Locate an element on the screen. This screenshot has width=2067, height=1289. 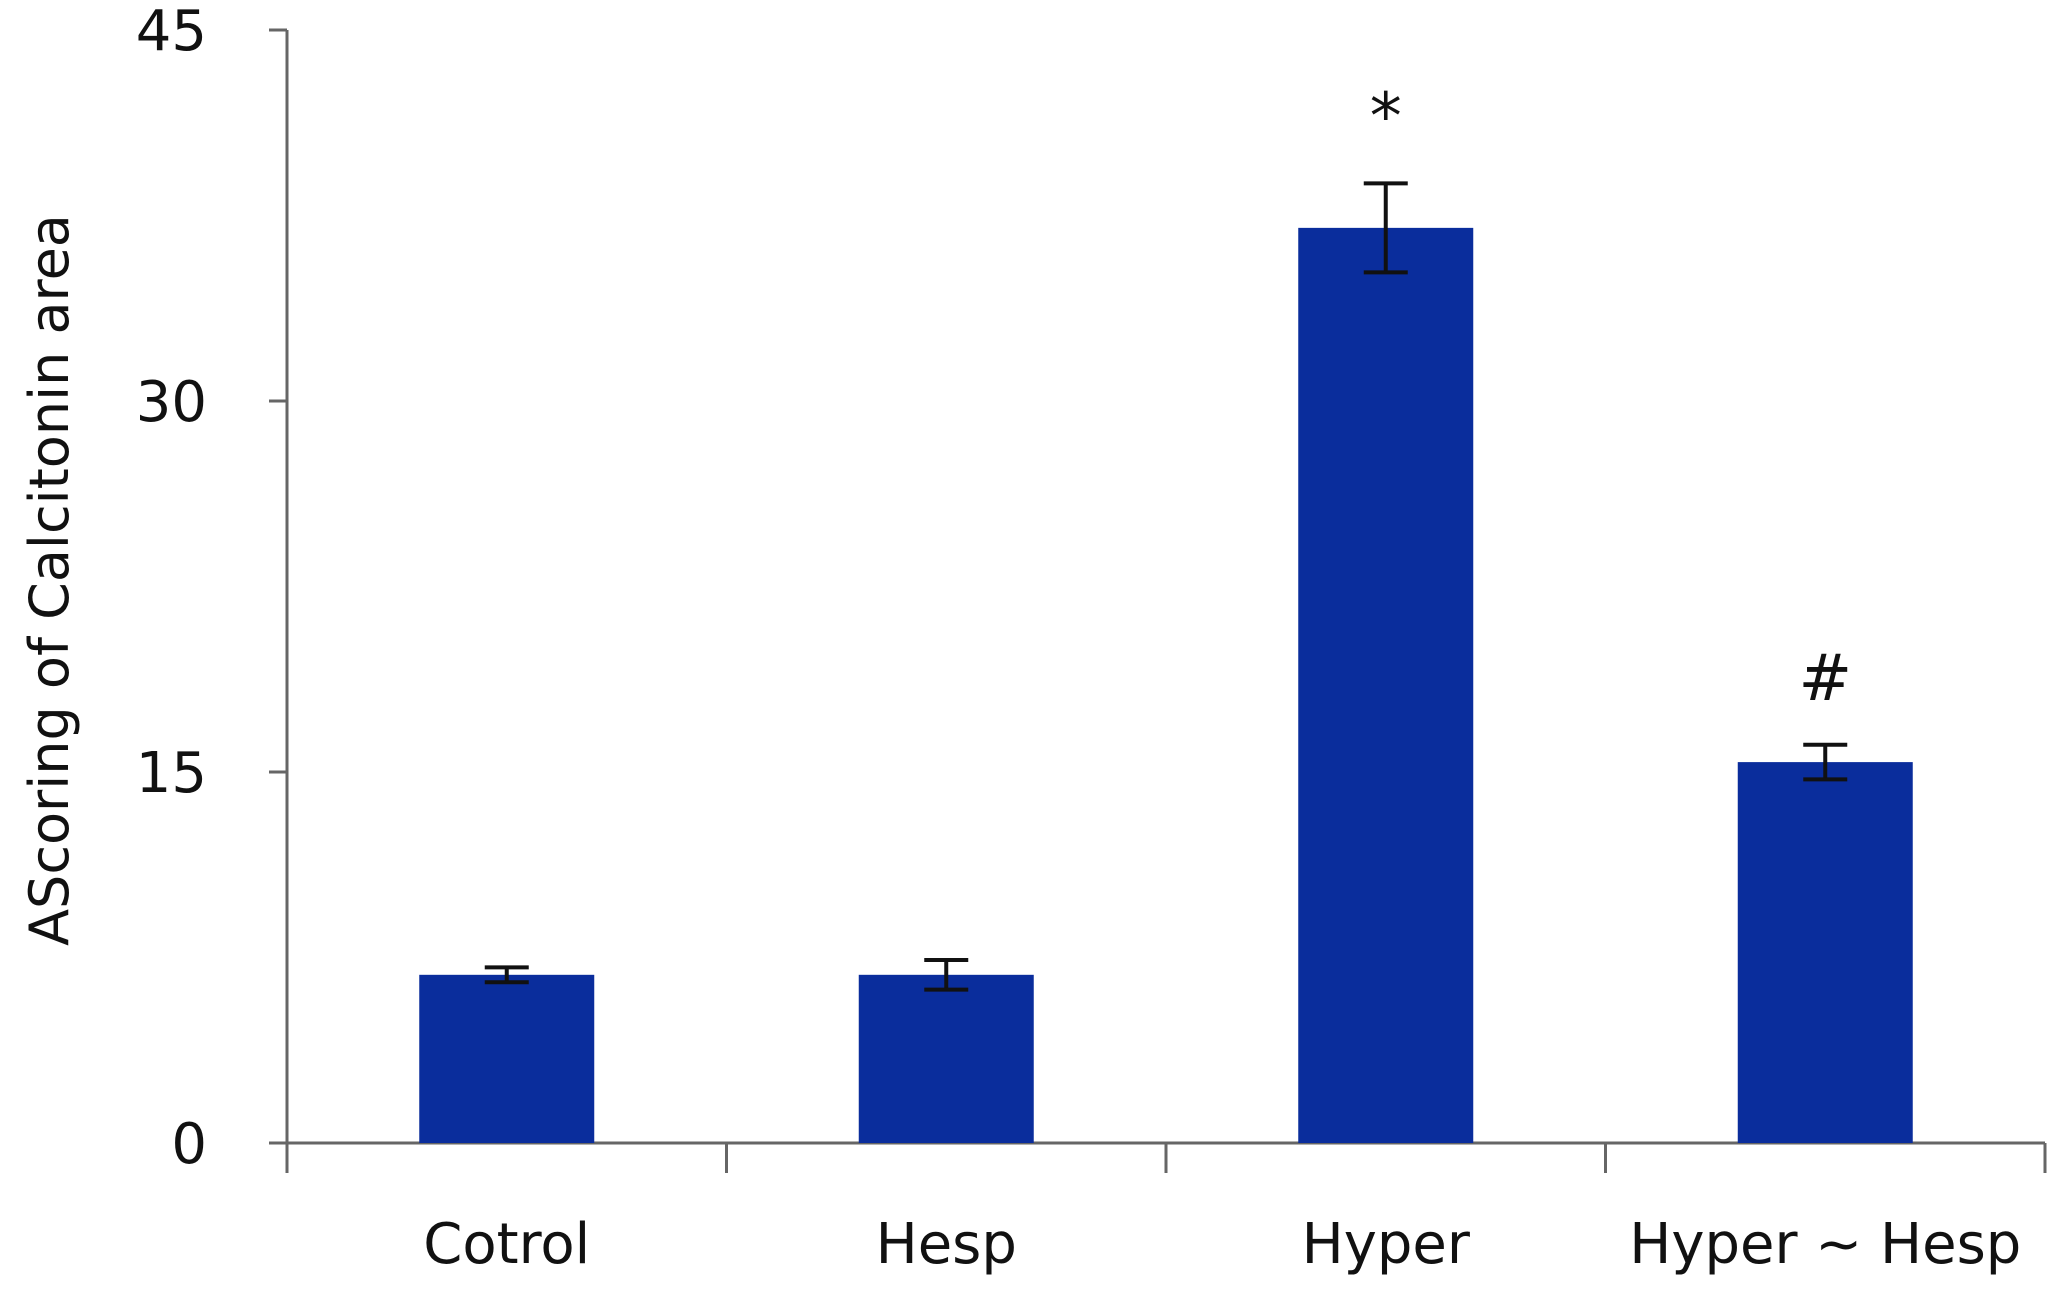
y-tick-label: 30 is located at coordinates (171, 402).